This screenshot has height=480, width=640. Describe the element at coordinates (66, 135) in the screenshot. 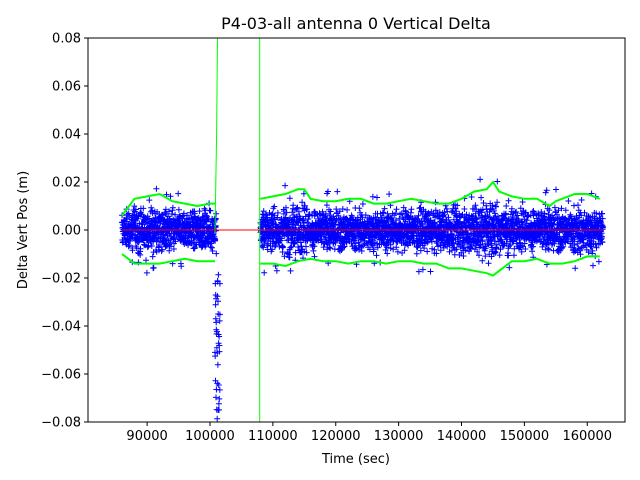

I see `y-tick-label: 0.04` at that location.